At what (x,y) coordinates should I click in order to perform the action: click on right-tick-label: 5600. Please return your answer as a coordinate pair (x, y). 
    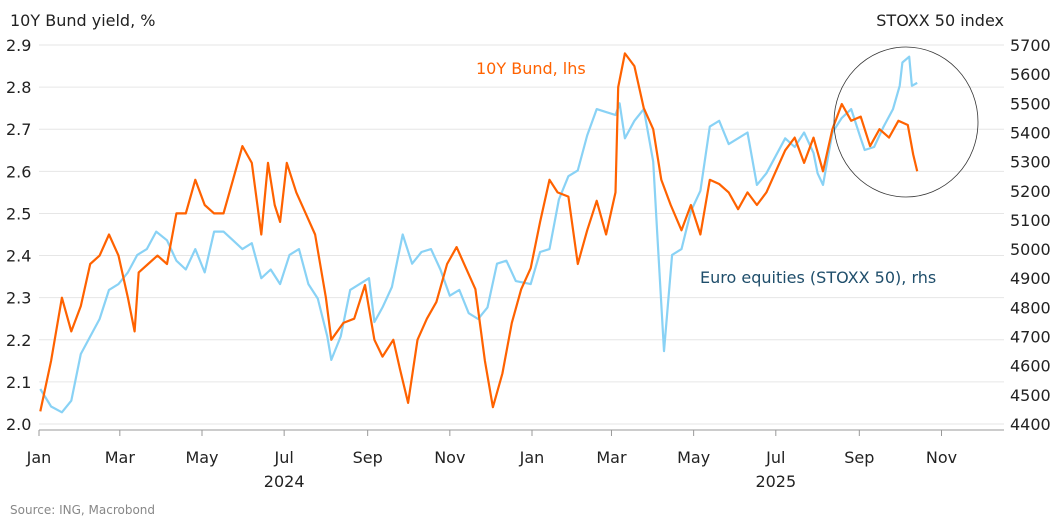
    Looking at the image, I should click on (1030, 74).